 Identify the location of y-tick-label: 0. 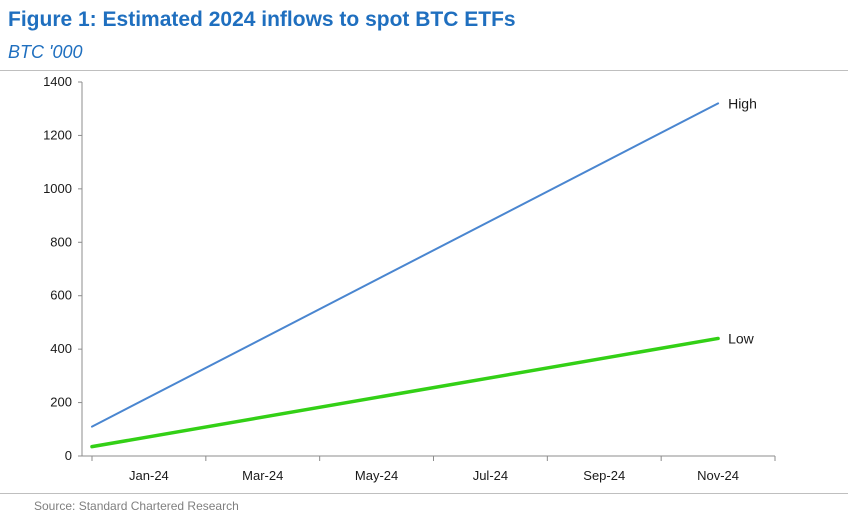
(68, 455).